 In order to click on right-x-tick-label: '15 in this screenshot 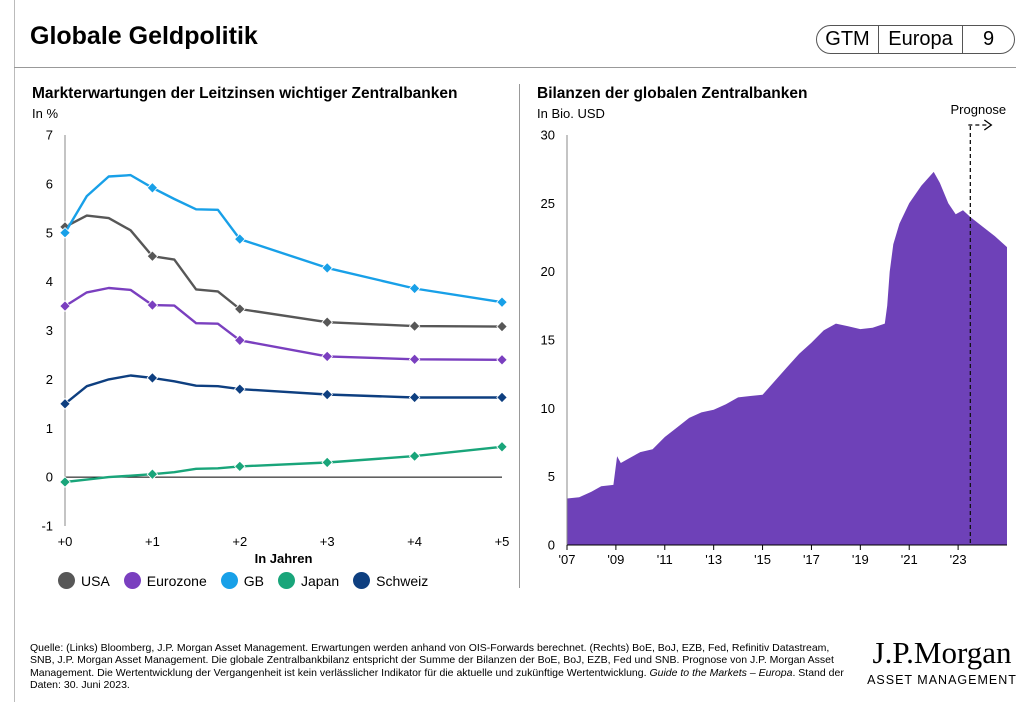, I will do `click(762, 559)`.